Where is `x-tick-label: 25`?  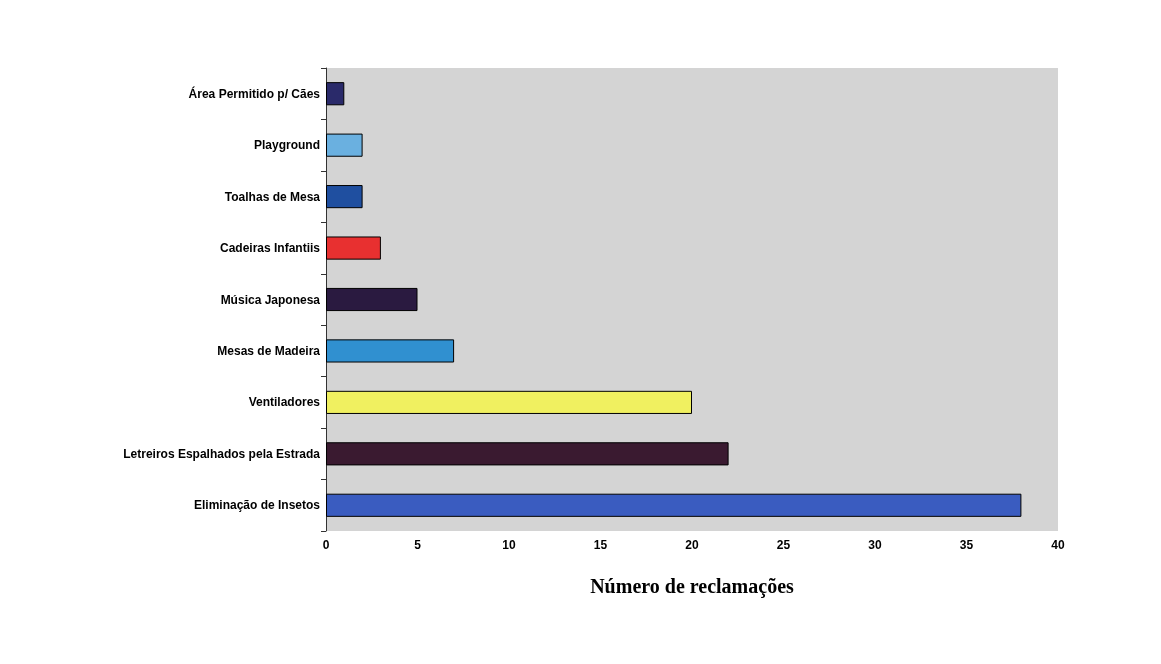 x-tick-label: 25 is located at coordinates (783, 545).